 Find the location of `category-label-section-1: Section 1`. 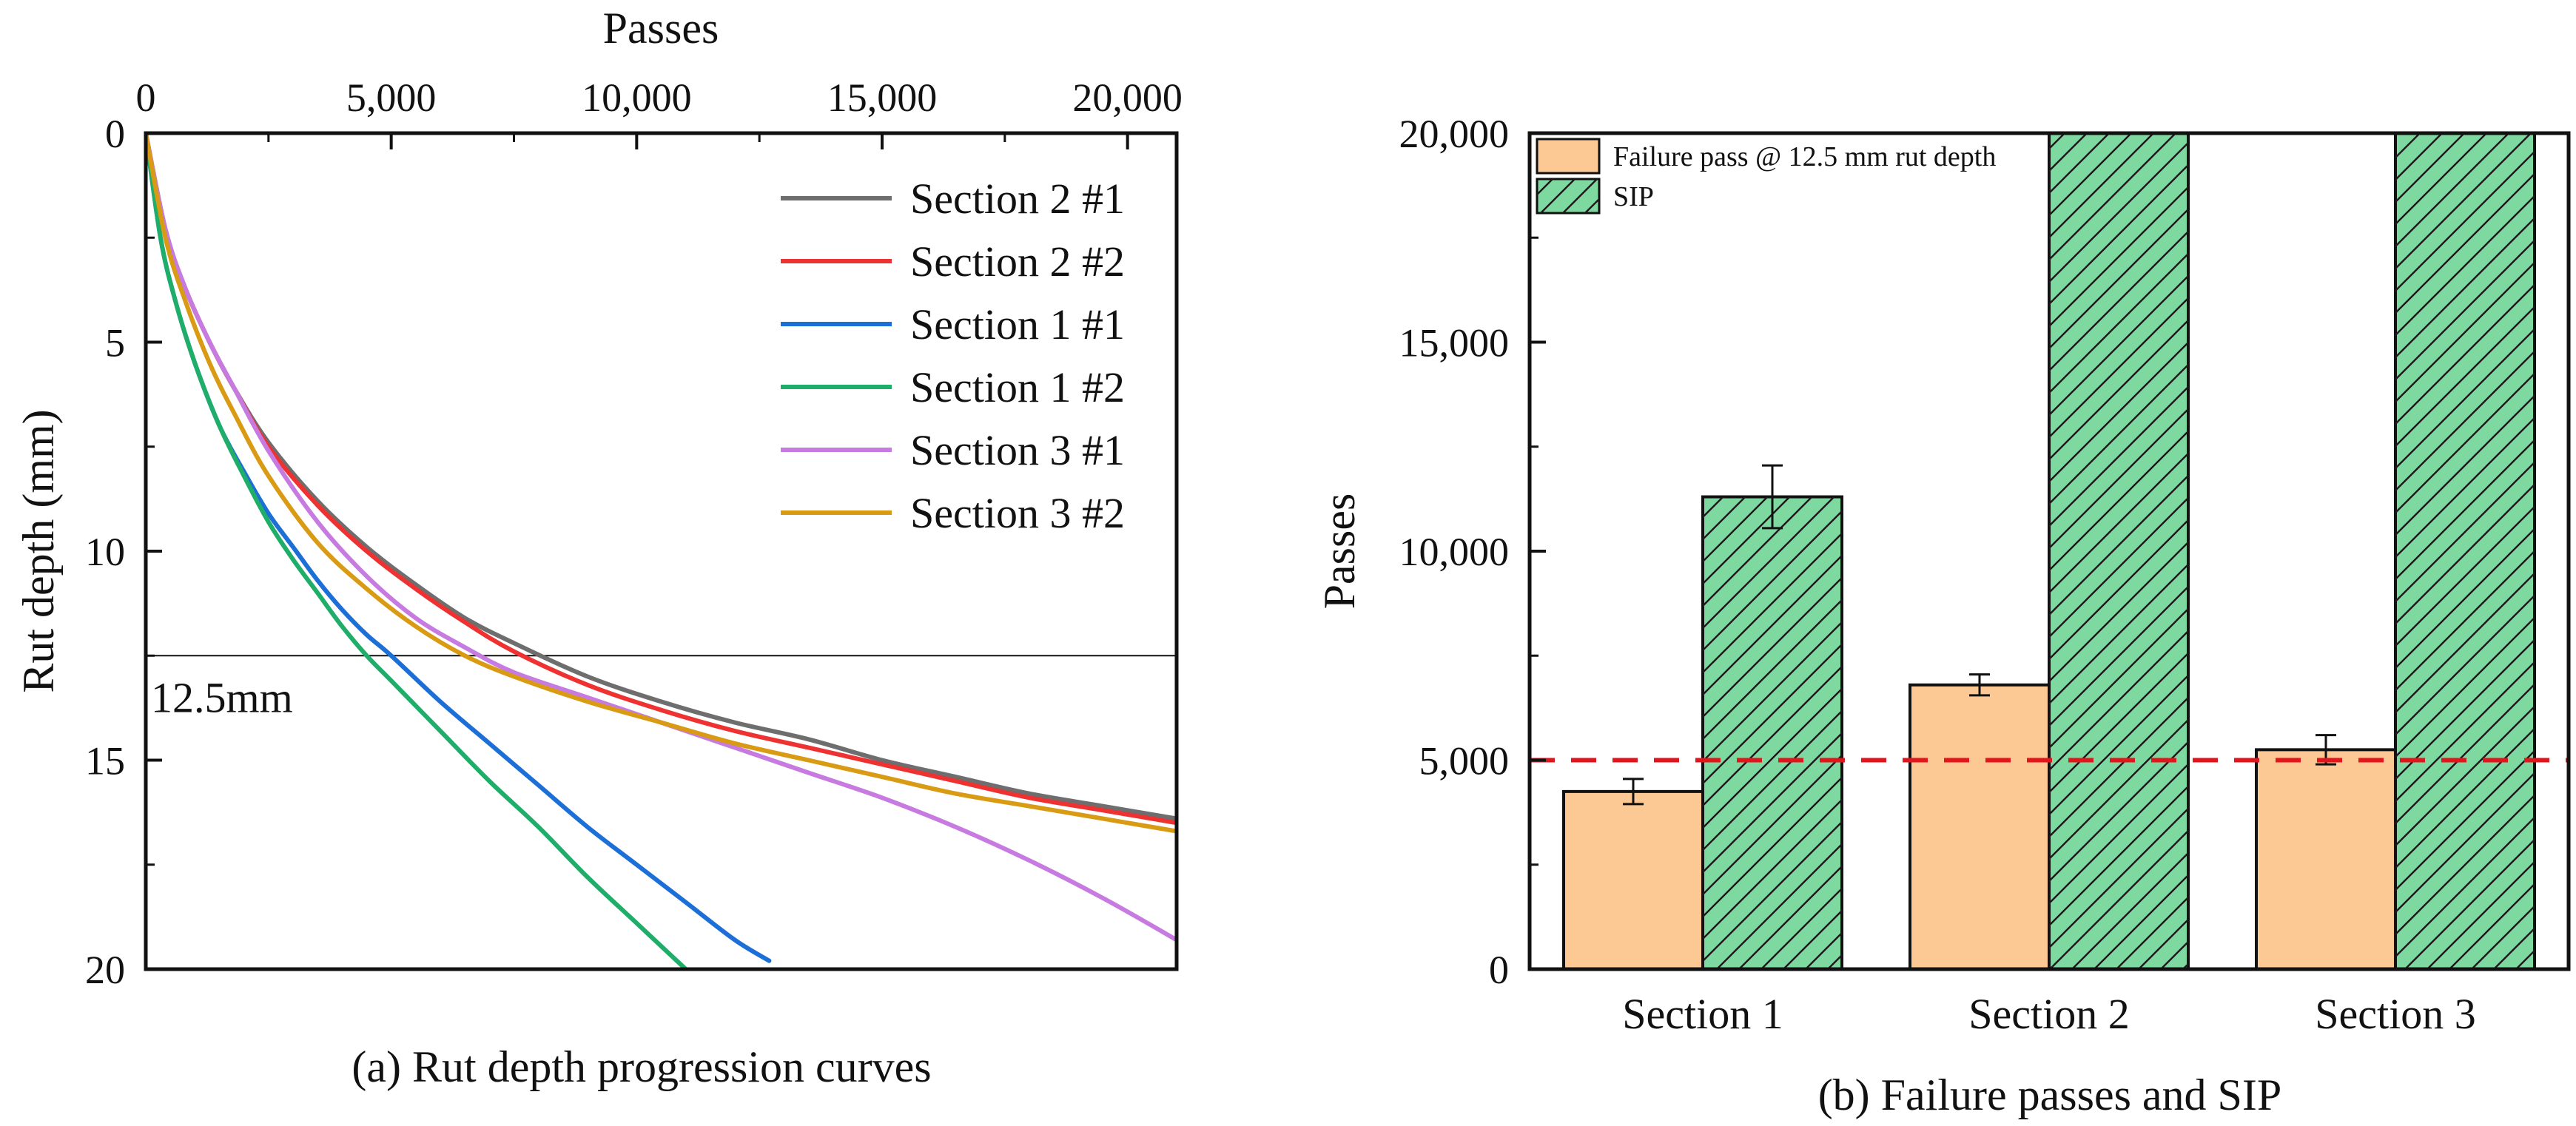

category-label-section-1: Section 1 is located at coordinates (1702, 1014).